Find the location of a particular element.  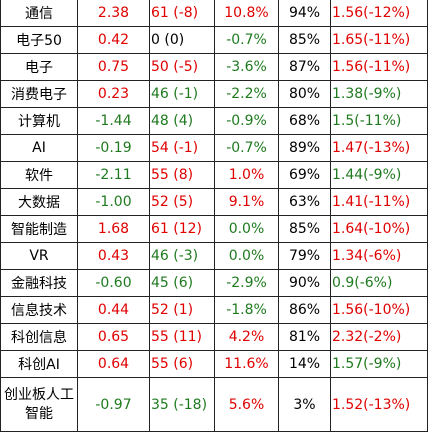

sector-name-cell: VR is located at coordinates (39, 256).